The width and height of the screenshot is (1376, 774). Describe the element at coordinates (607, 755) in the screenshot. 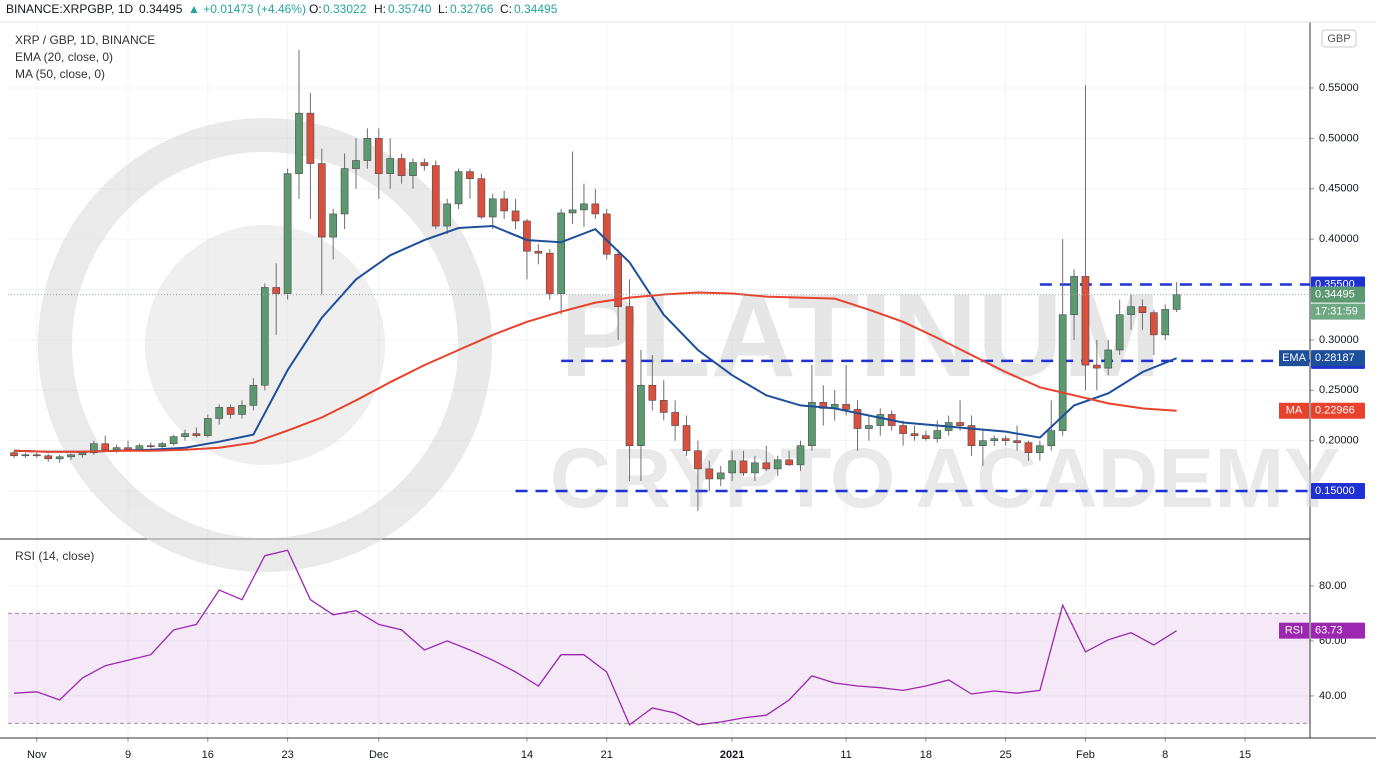

I see `x-tick-label: 21` at that location.